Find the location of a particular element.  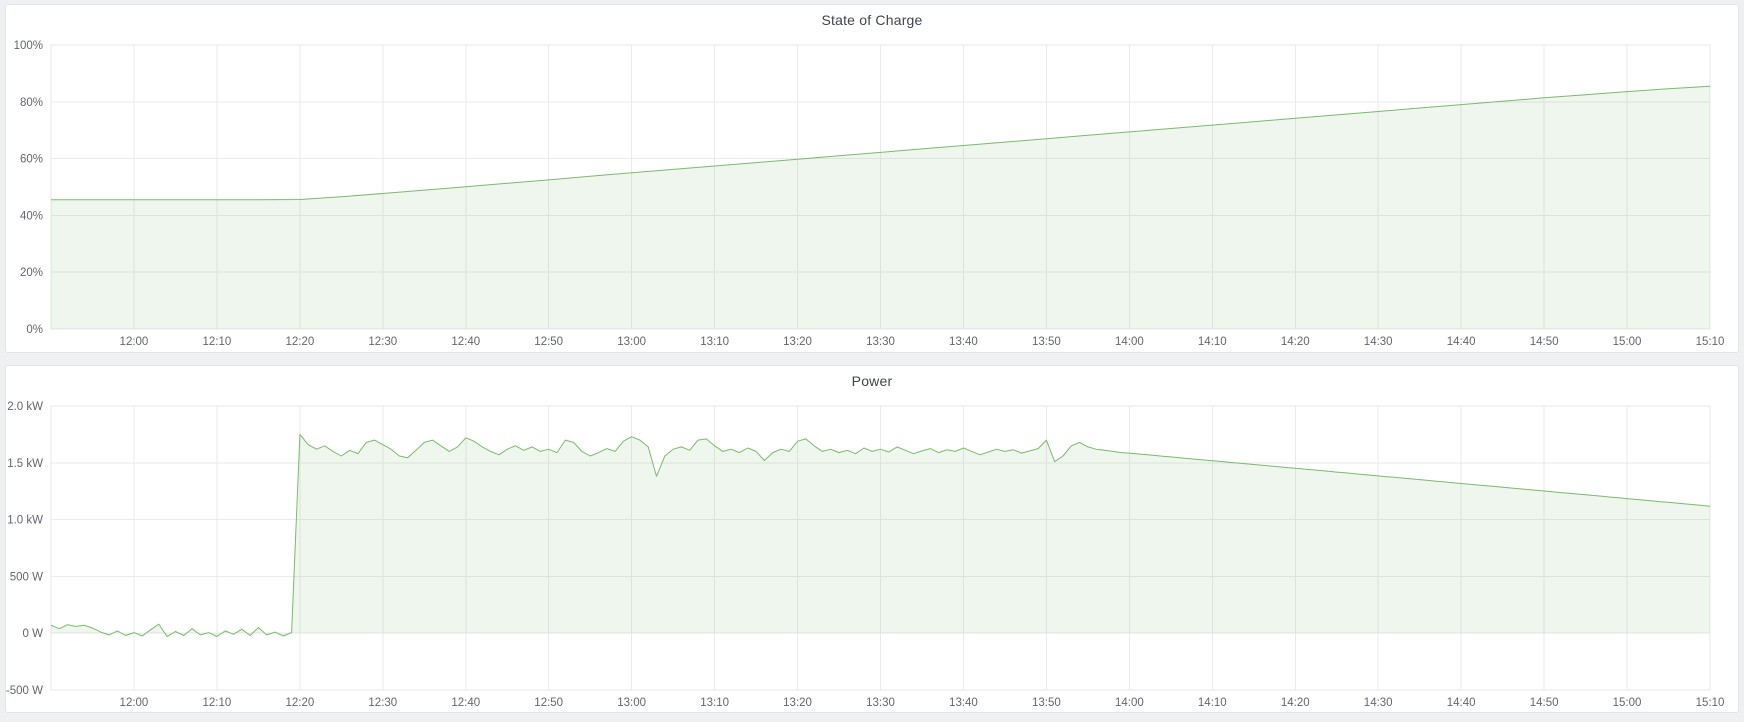

y-axis-tick-label: 2.0 kW is located at coordinates (25, 407).